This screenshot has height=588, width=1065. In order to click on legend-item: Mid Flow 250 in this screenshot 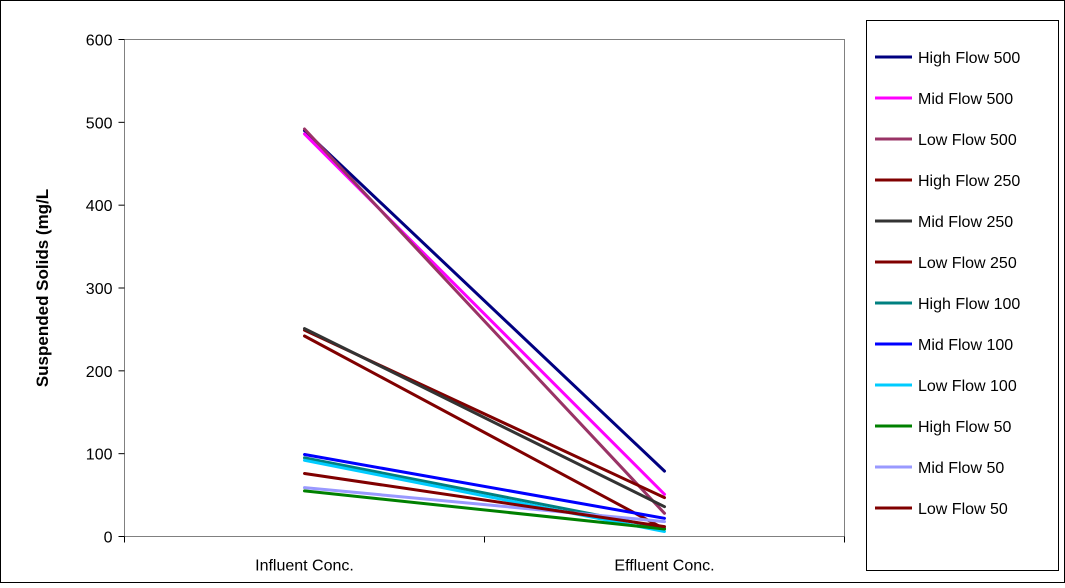, I will do `click(944, 222)`.